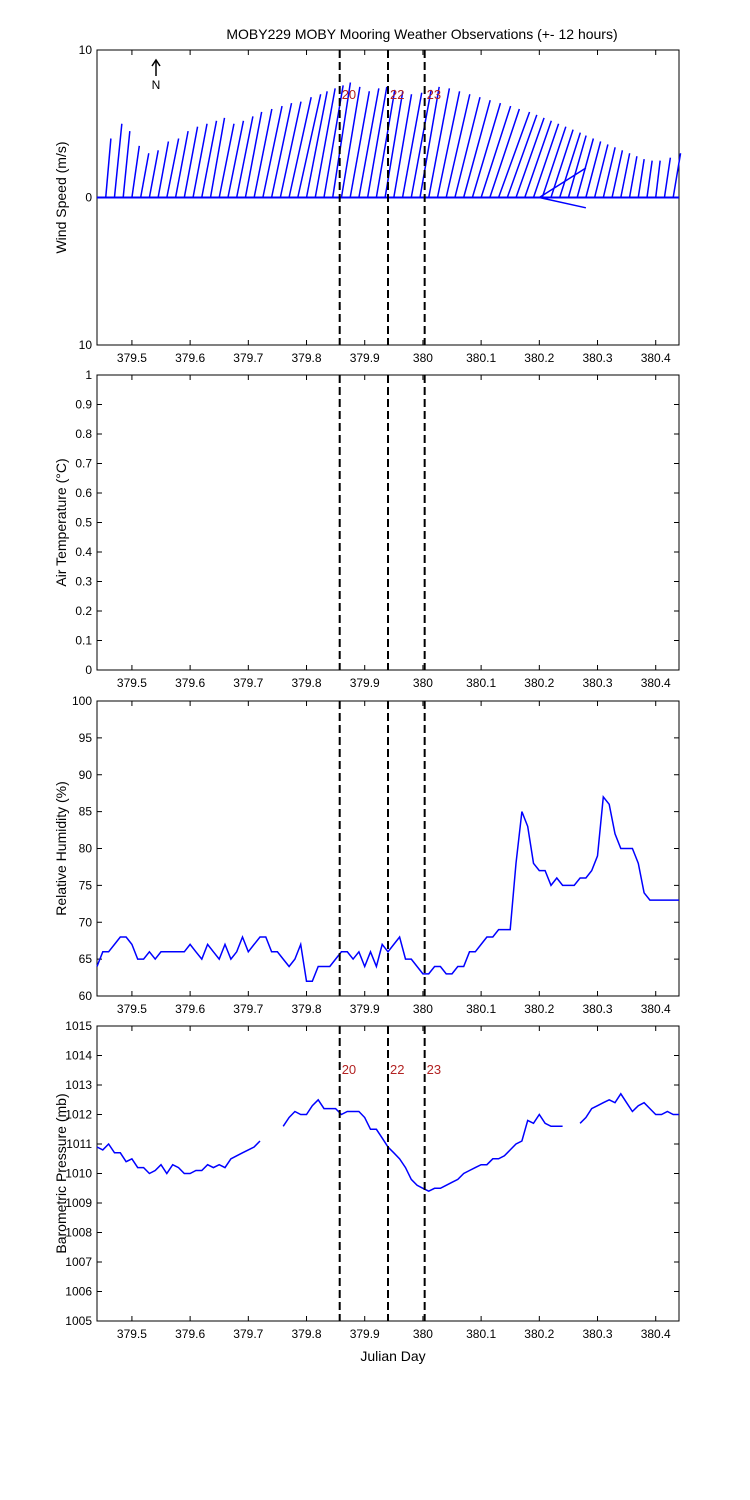  I want to click on y-tick-label: 10, so click(86, 345).